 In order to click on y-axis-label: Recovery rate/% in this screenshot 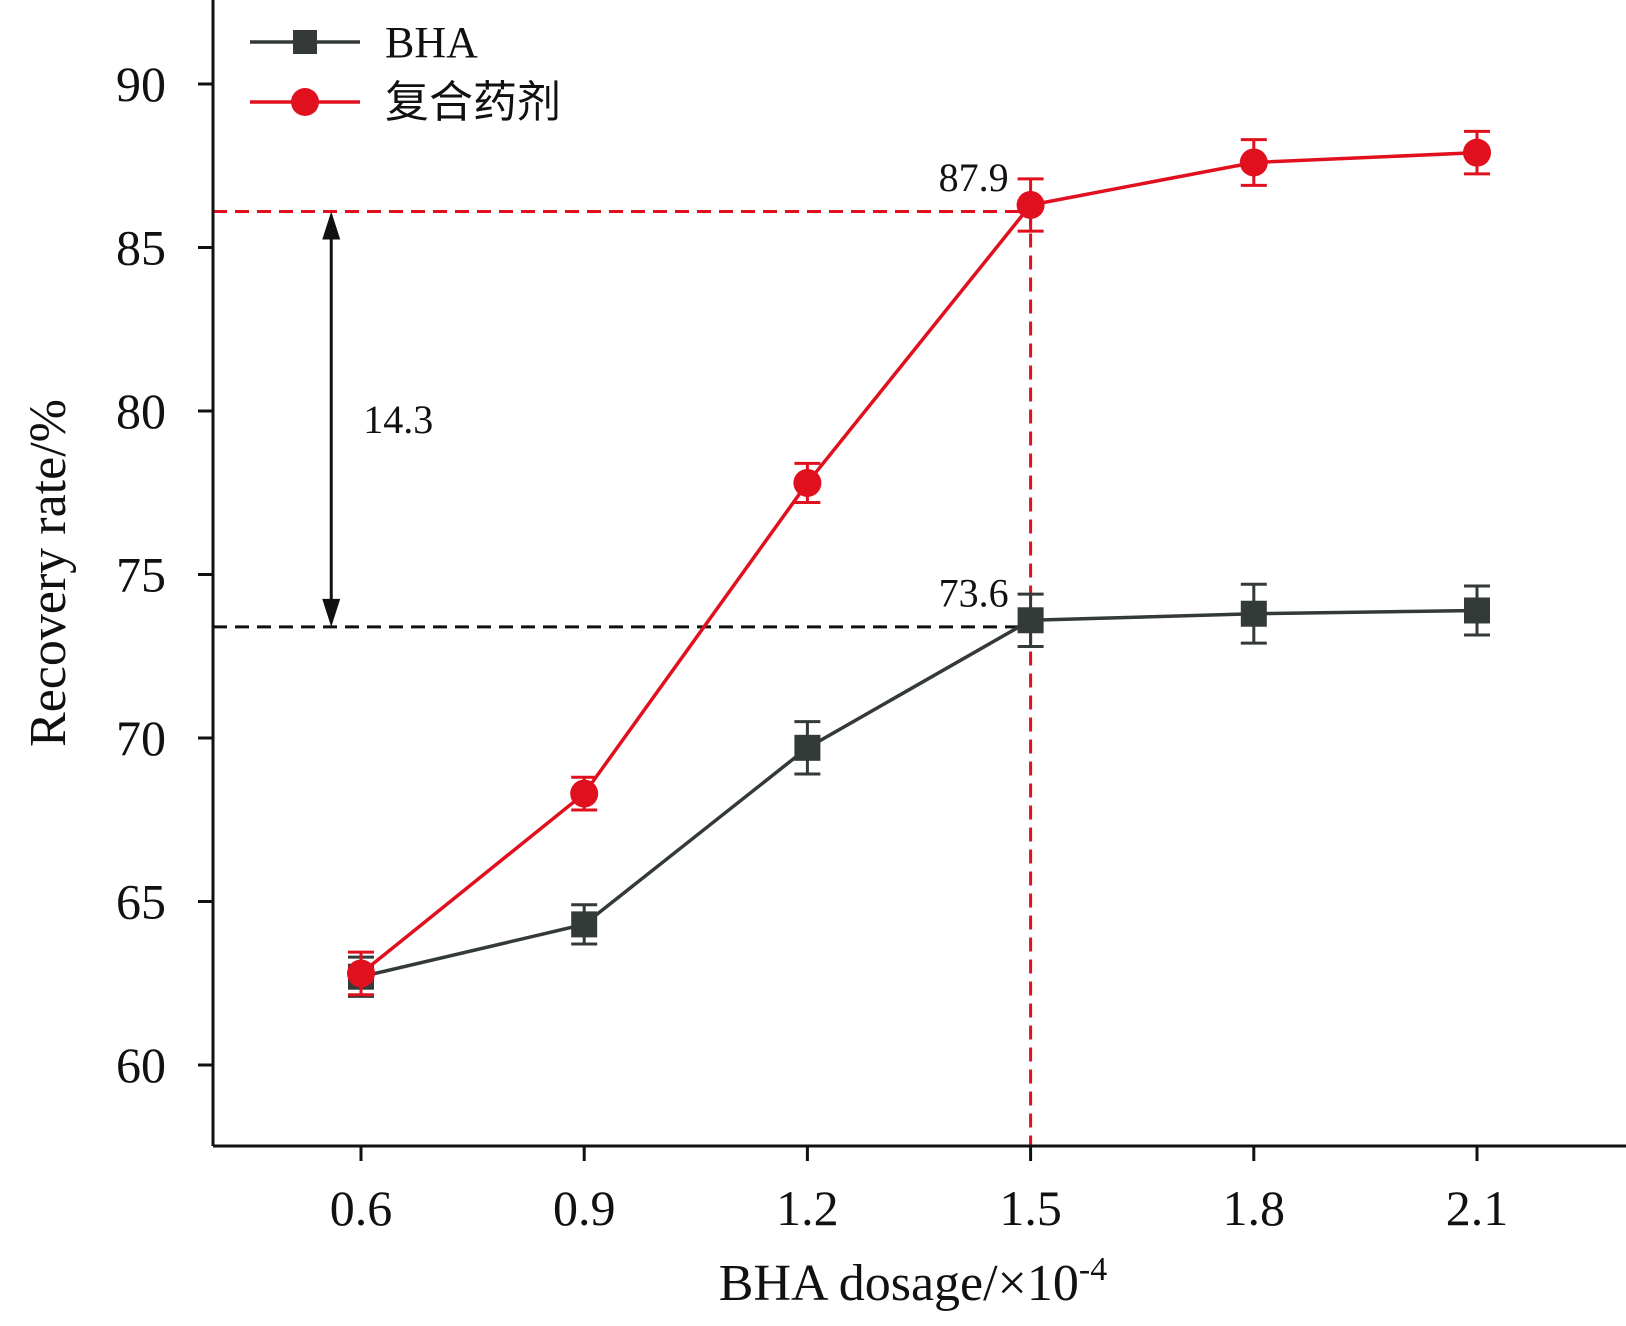, I will do `click(48, 573)`.